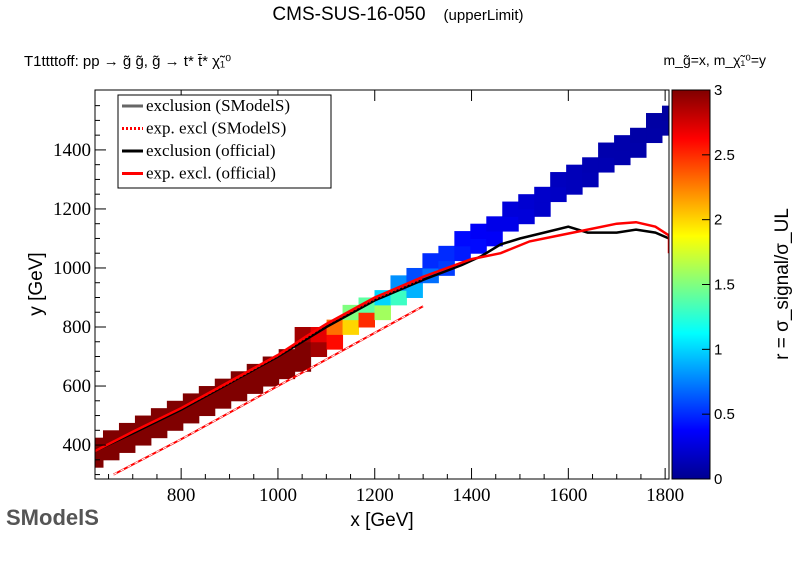 The image size is (796, 572). I want to click on legend-label: exclusion (official), so click(211, 150).